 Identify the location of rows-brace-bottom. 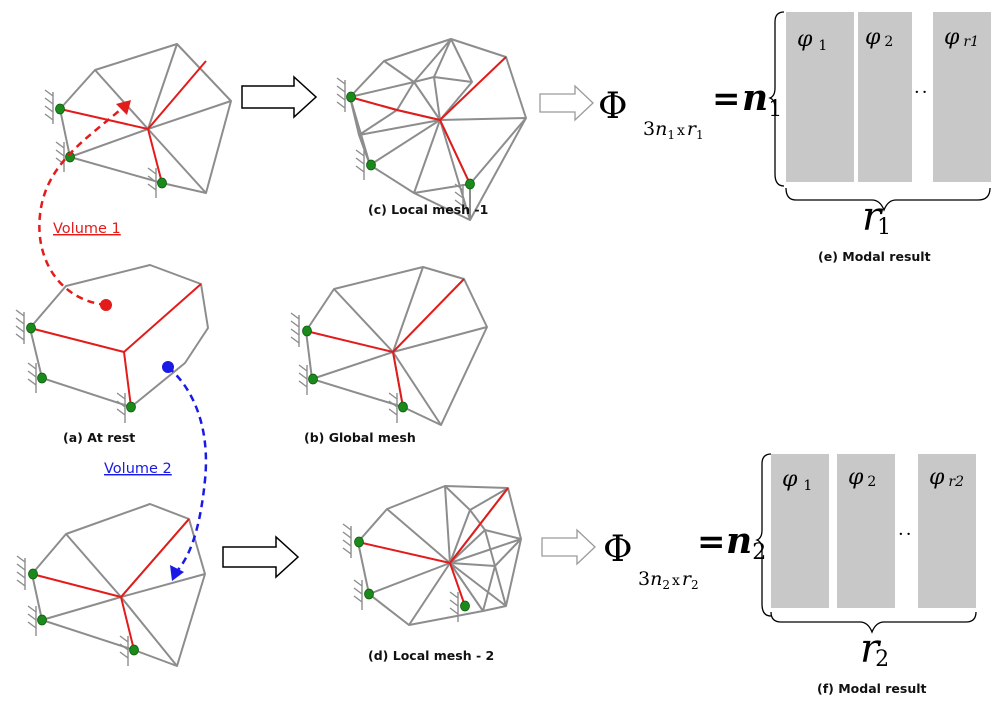
(763, 535).